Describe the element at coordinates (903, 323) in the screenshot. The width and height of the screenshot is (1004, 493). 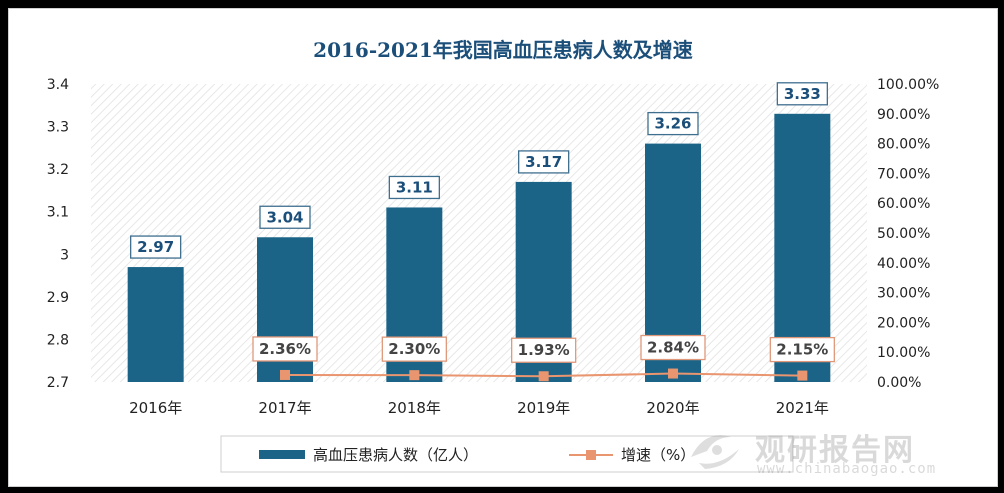
I see `y-right-tick-label: 20.00%` at that location.